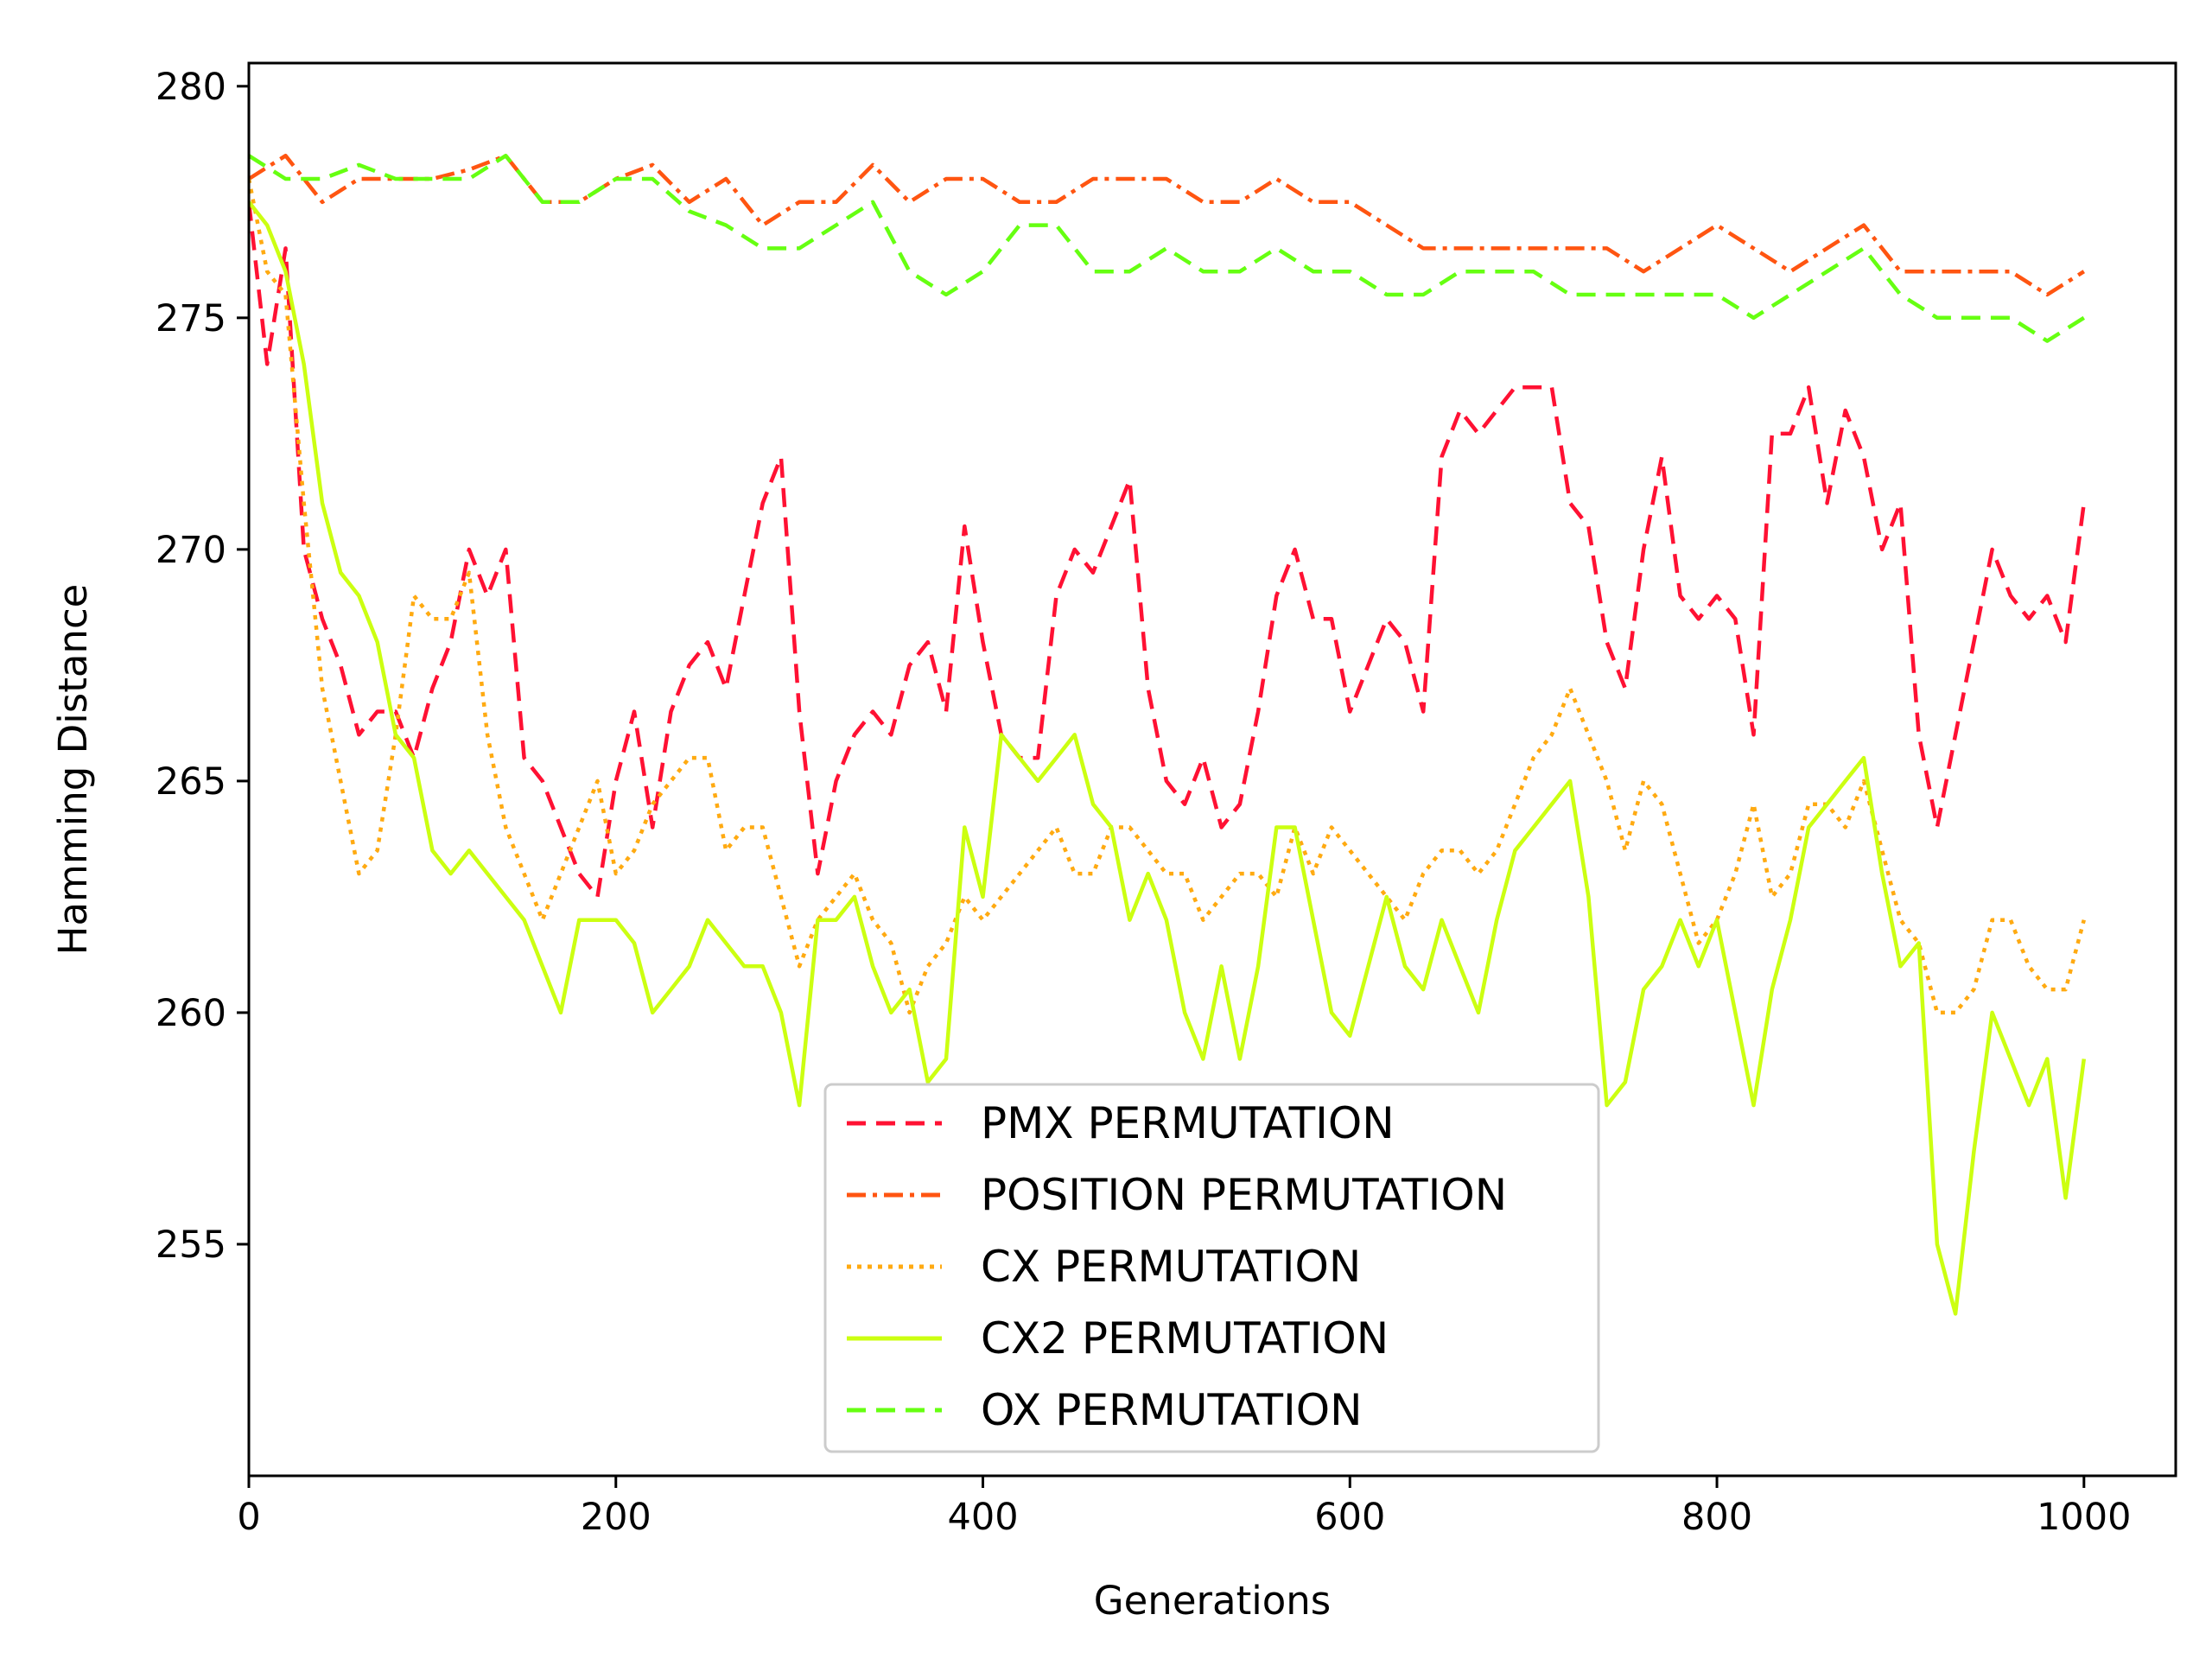  Describe the element at coordinates (1716, 1517) in the screenshot. I see `x-tick-label: 800` at that location.